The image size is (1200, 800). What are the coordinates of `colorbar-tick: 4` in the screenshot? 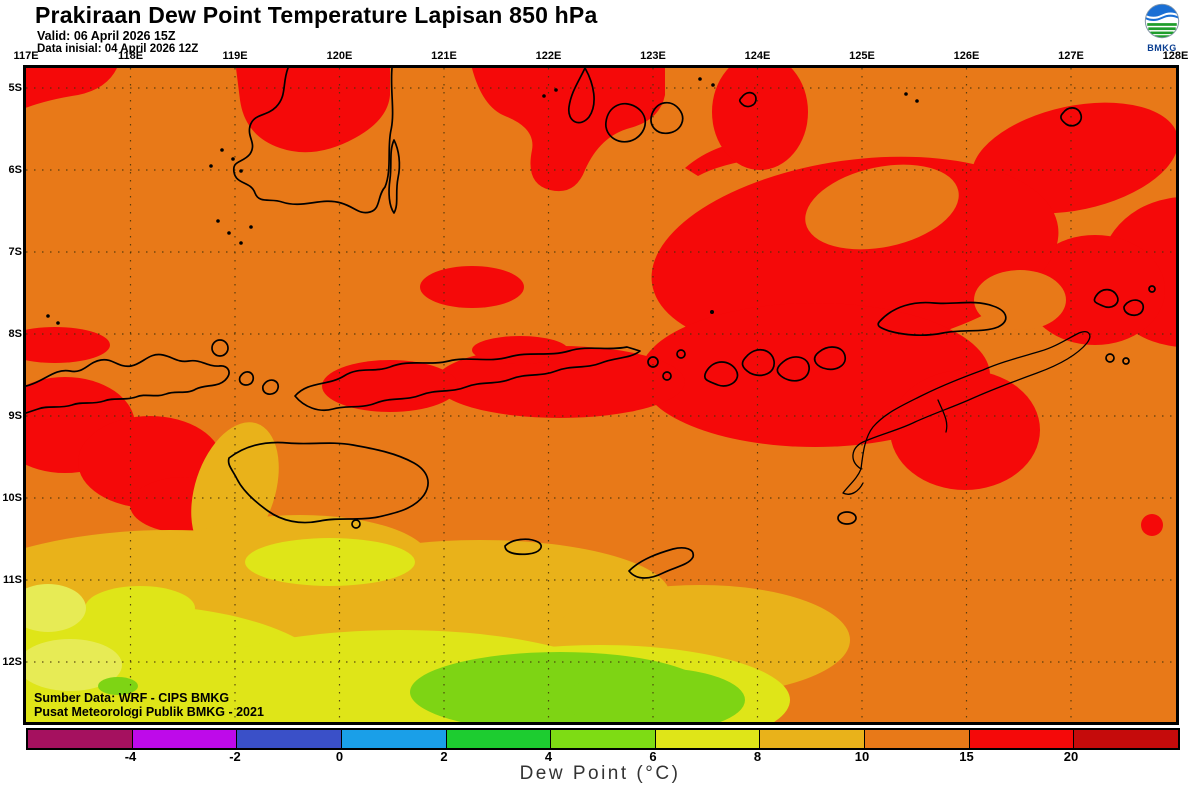 It's located at (548, 756).